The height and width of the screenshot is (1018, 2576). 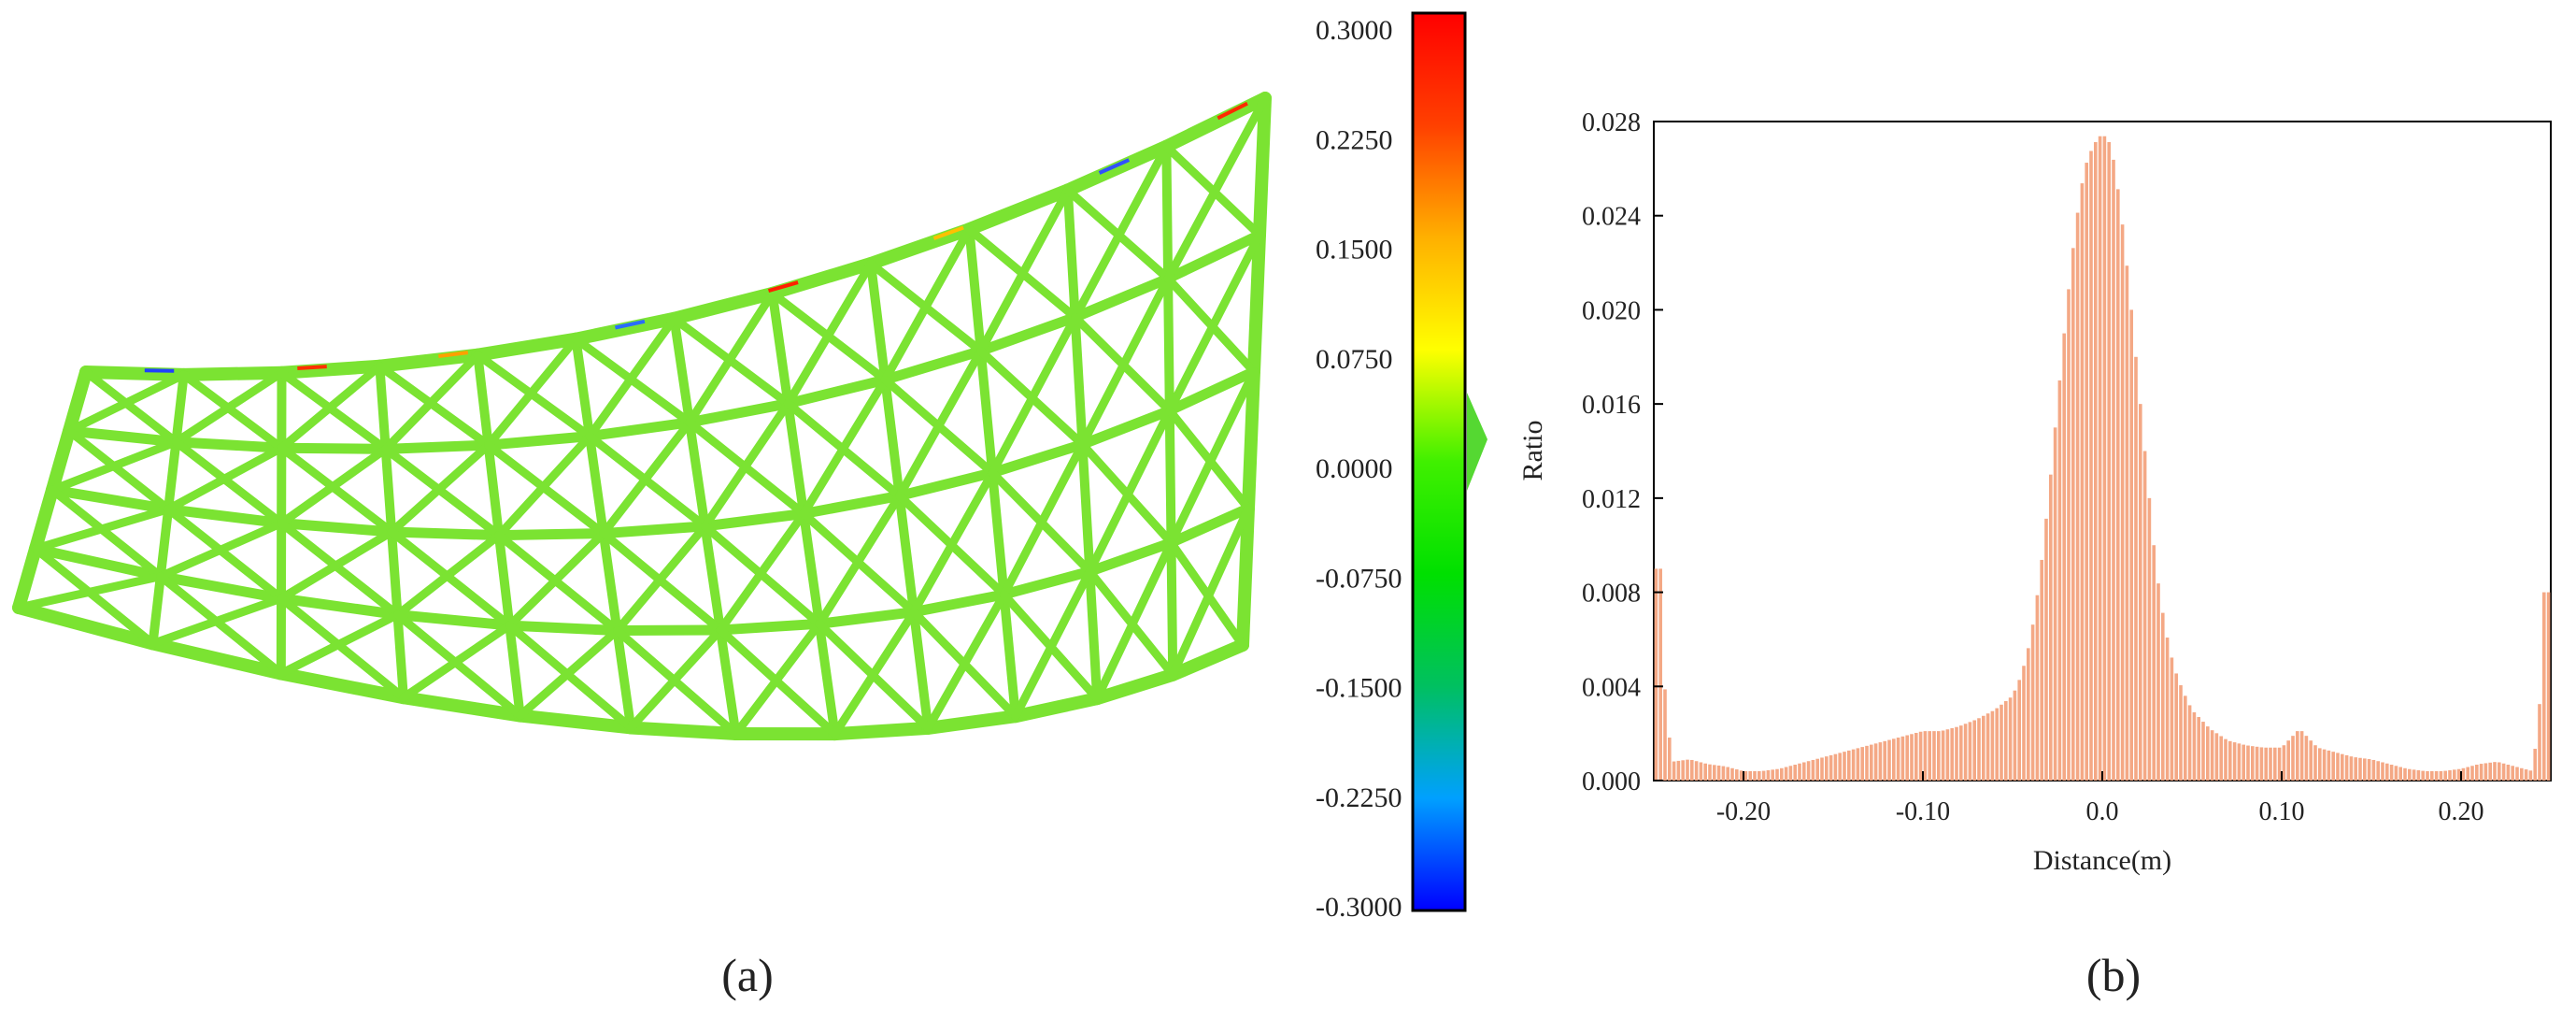 What do you see at coordinates (1439, 461) in the screenshot?
I see `colorbar-gradient` at bounding box center [1439, 461].